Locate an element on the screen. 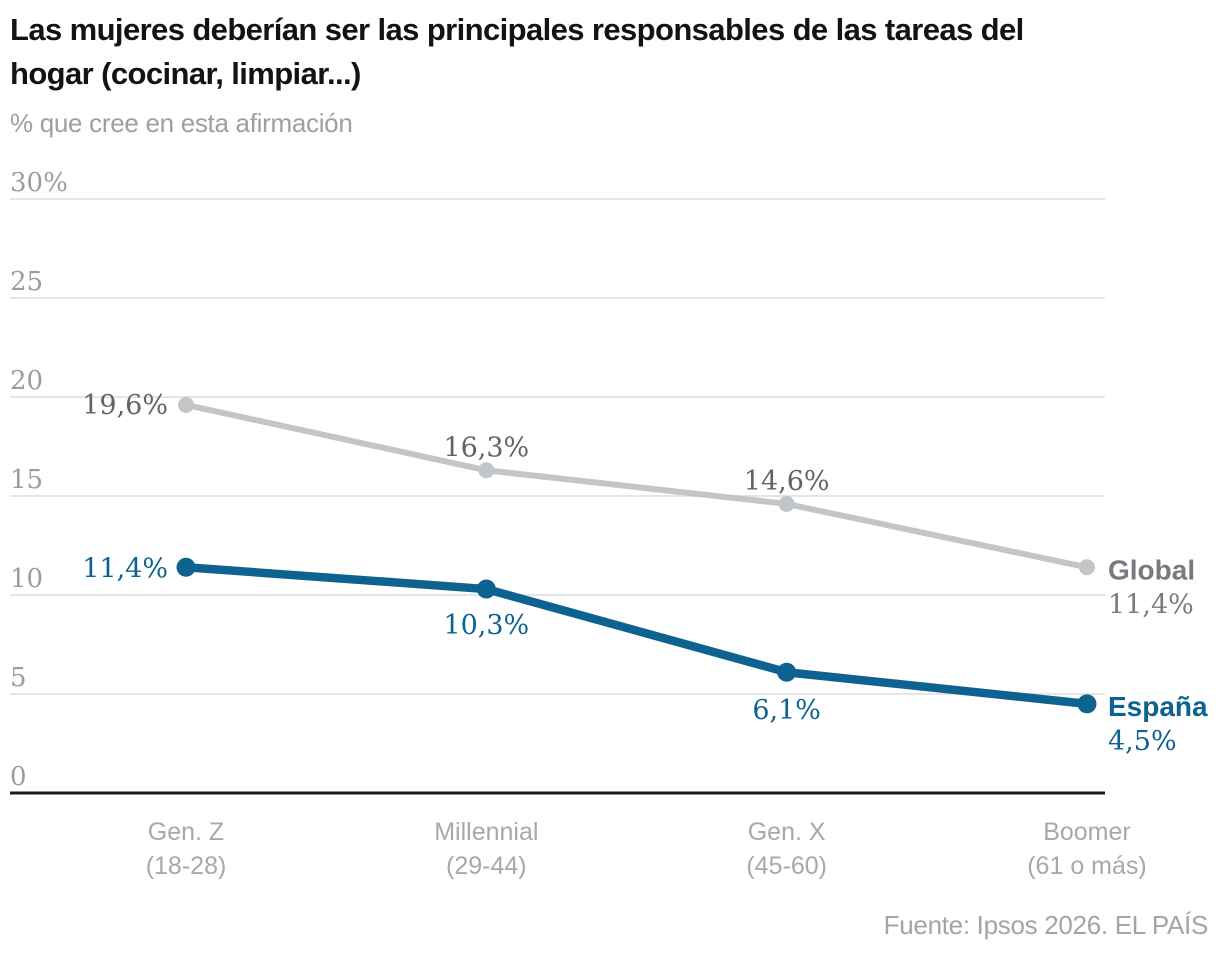 This screenshot has width=1220, height=962. y-tick-label: 10 is located at coordinates (26, 579).